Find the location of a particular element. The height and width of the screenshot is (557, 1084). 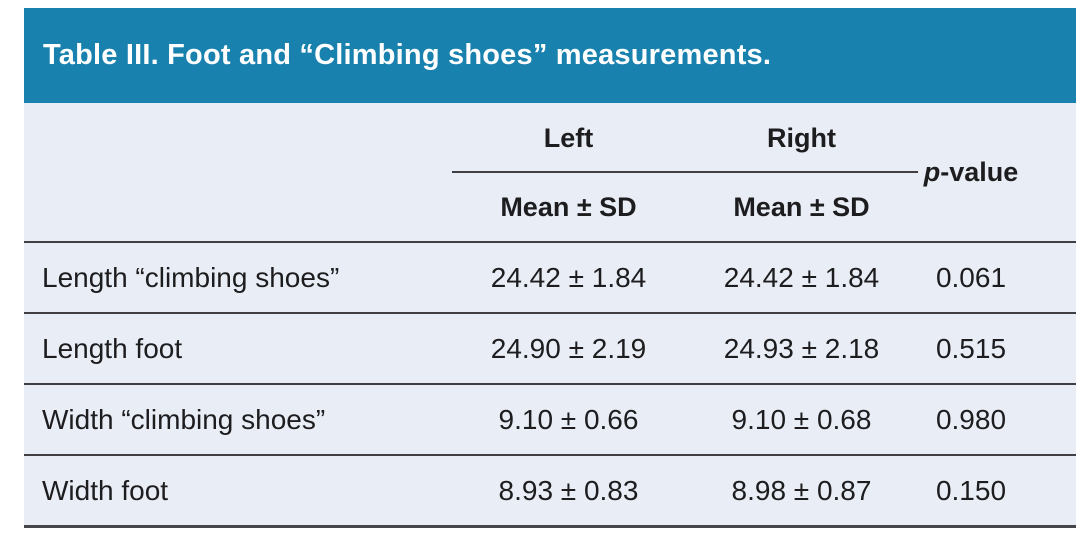

pvalue-suffix: -value is located at coordinates (979, 171).